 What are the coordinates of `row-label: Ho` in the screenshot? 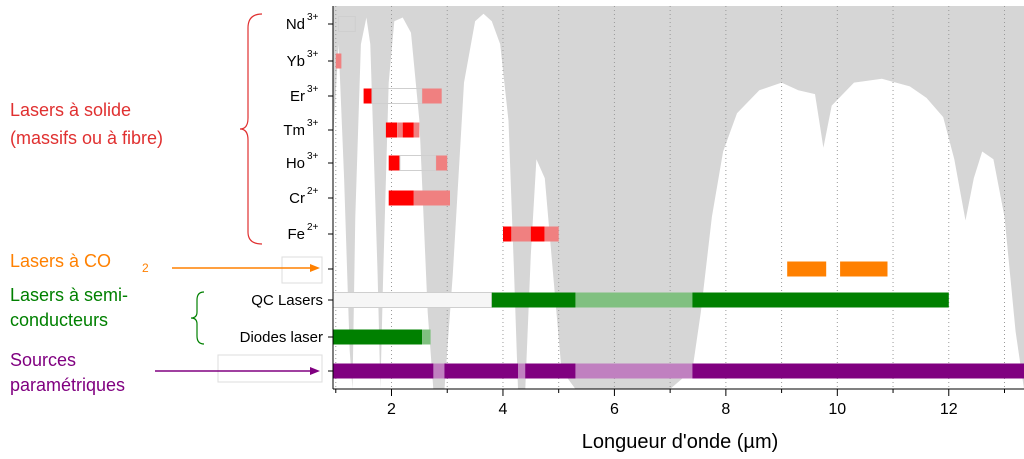 It's located at (295, 163).